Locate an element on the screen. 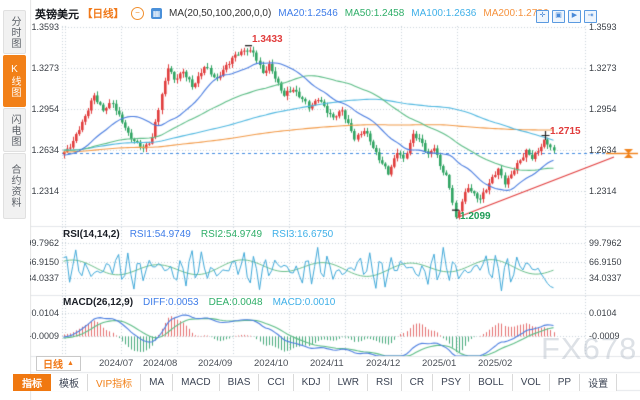 This screenshot has width=640, height=400. toolbar-item-rsi: RSI is located at coordinates (385, 382).